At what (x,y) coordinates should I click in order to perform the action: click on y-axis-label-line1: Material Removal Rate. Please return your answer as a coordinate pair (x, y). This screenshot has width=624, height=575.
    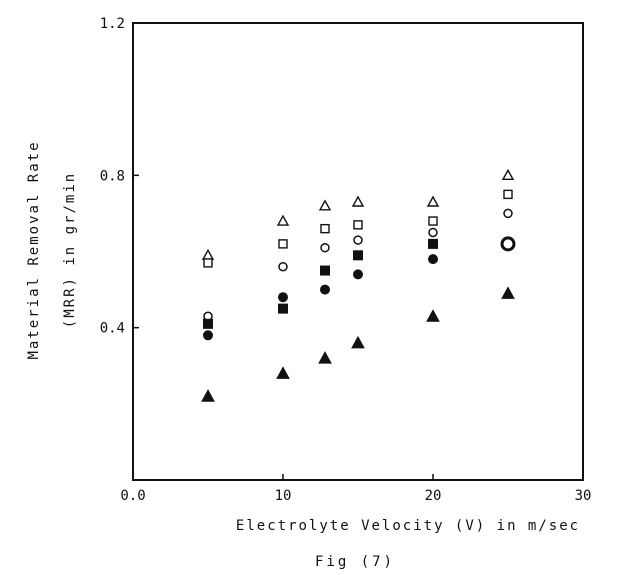
    Looking at the image, I should click on (34, 249).